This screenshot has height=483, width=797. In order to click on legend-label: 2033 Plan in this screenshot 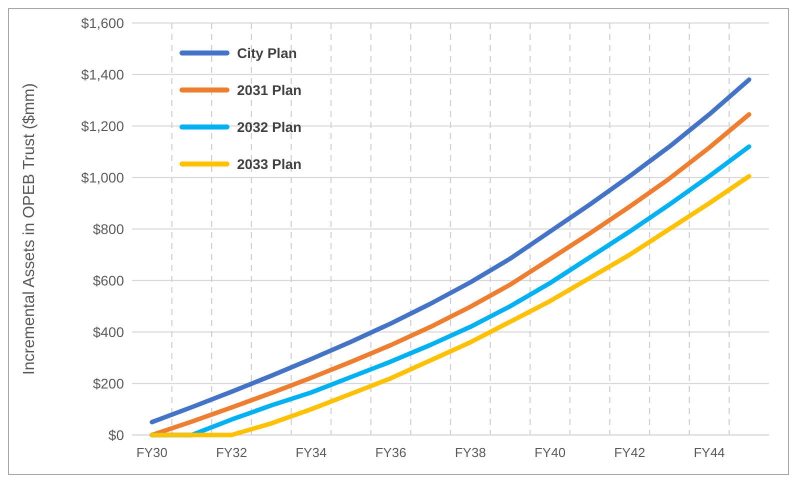, I will do `click(269, 164)`.